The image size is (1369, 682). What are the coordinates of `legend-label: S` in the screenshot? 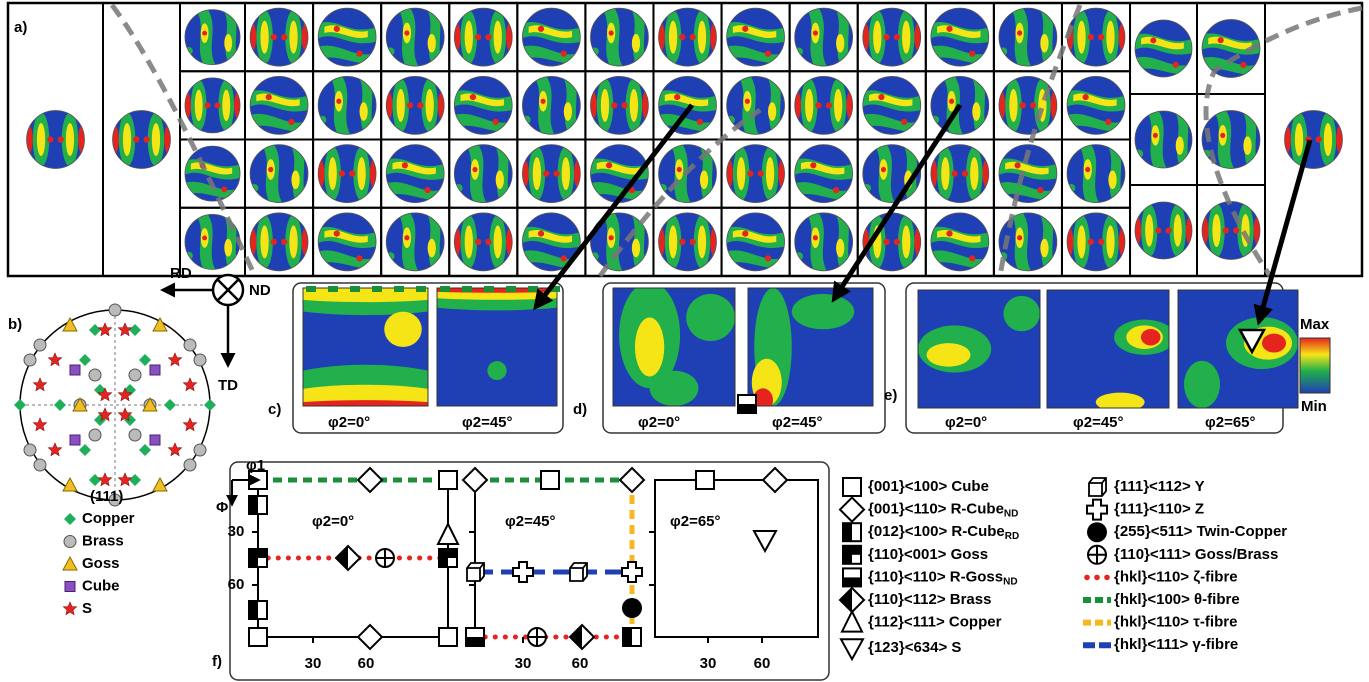 It's located at (87, 608).